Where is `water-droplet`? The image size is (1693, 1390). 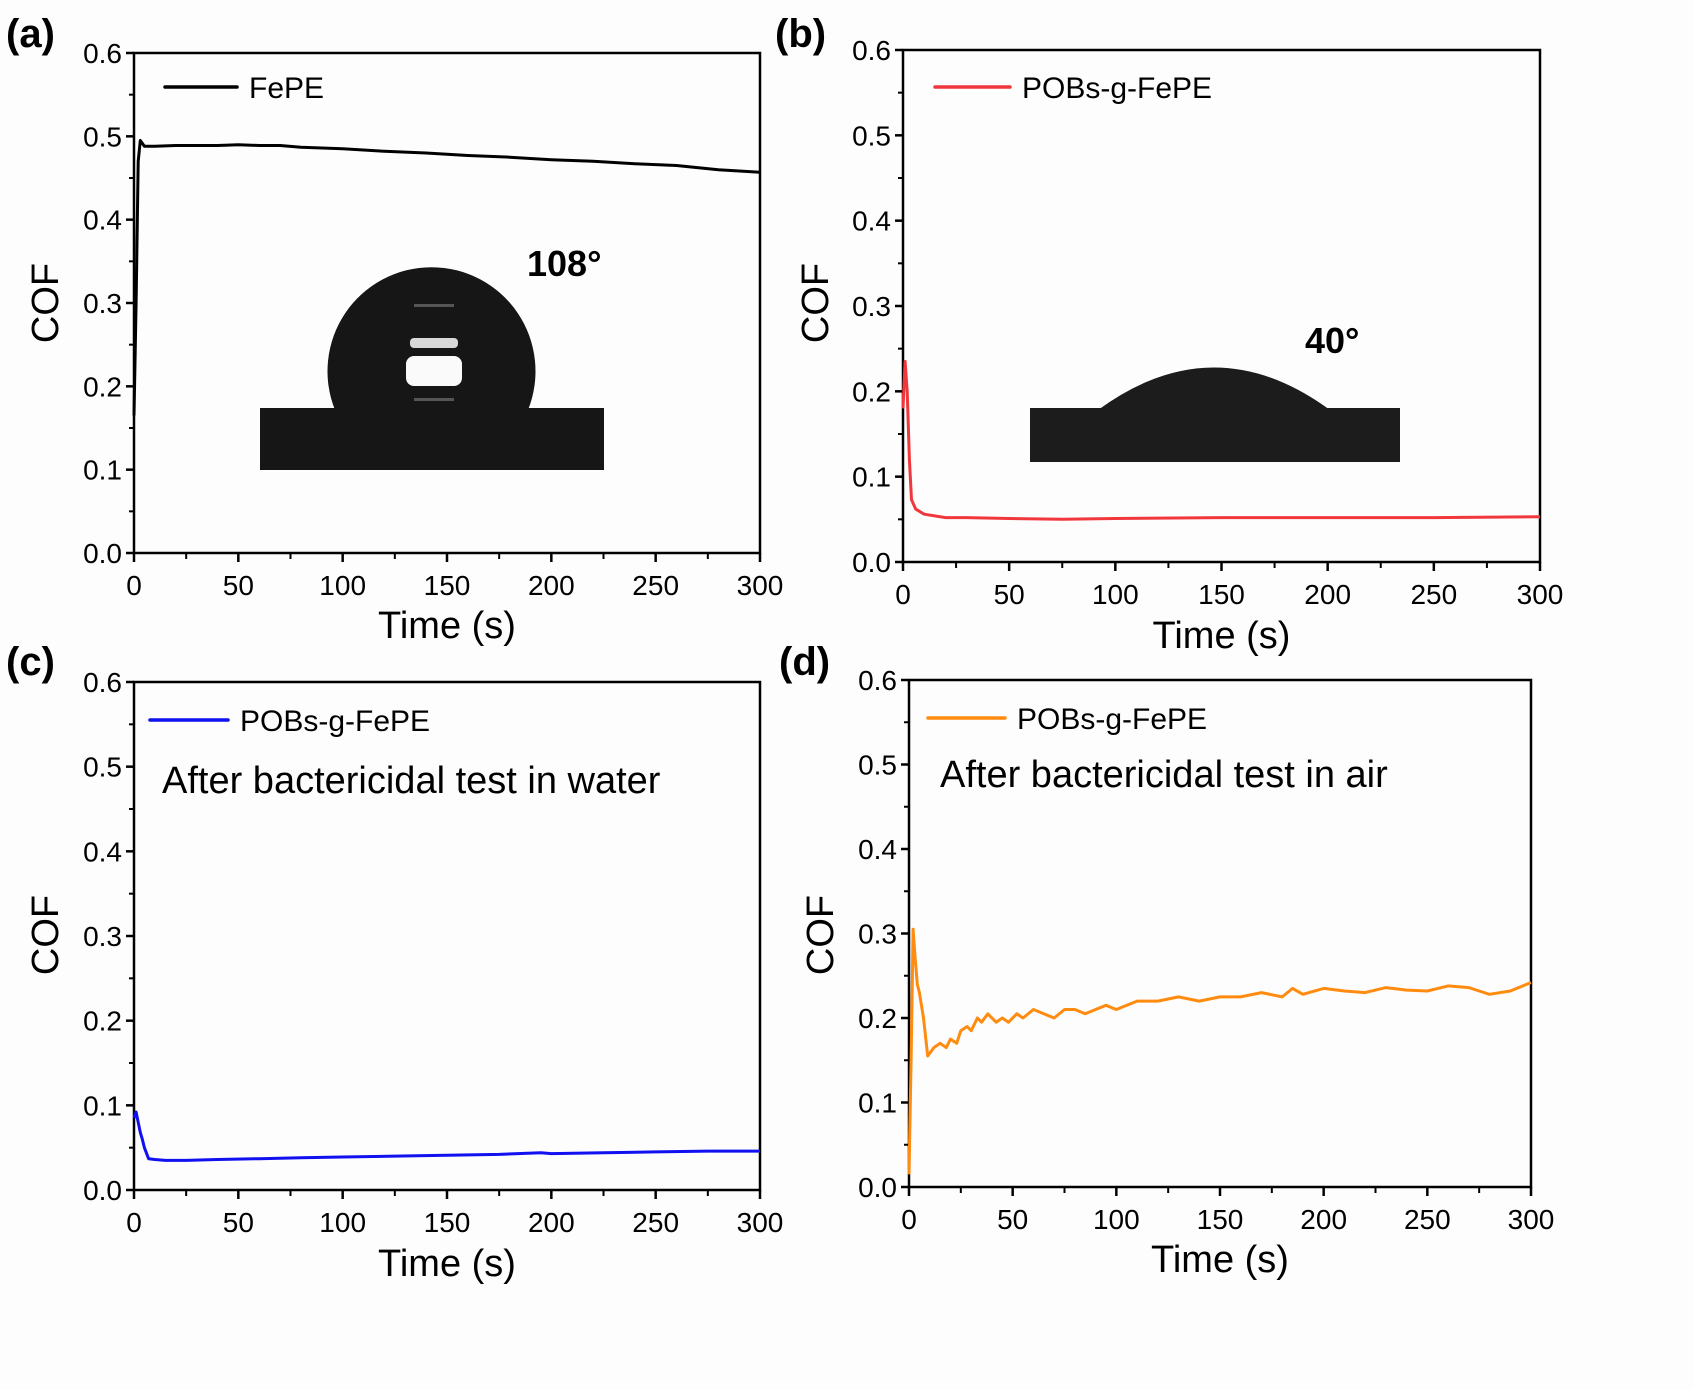
water-droplet is located at coordinates (1214, 388).